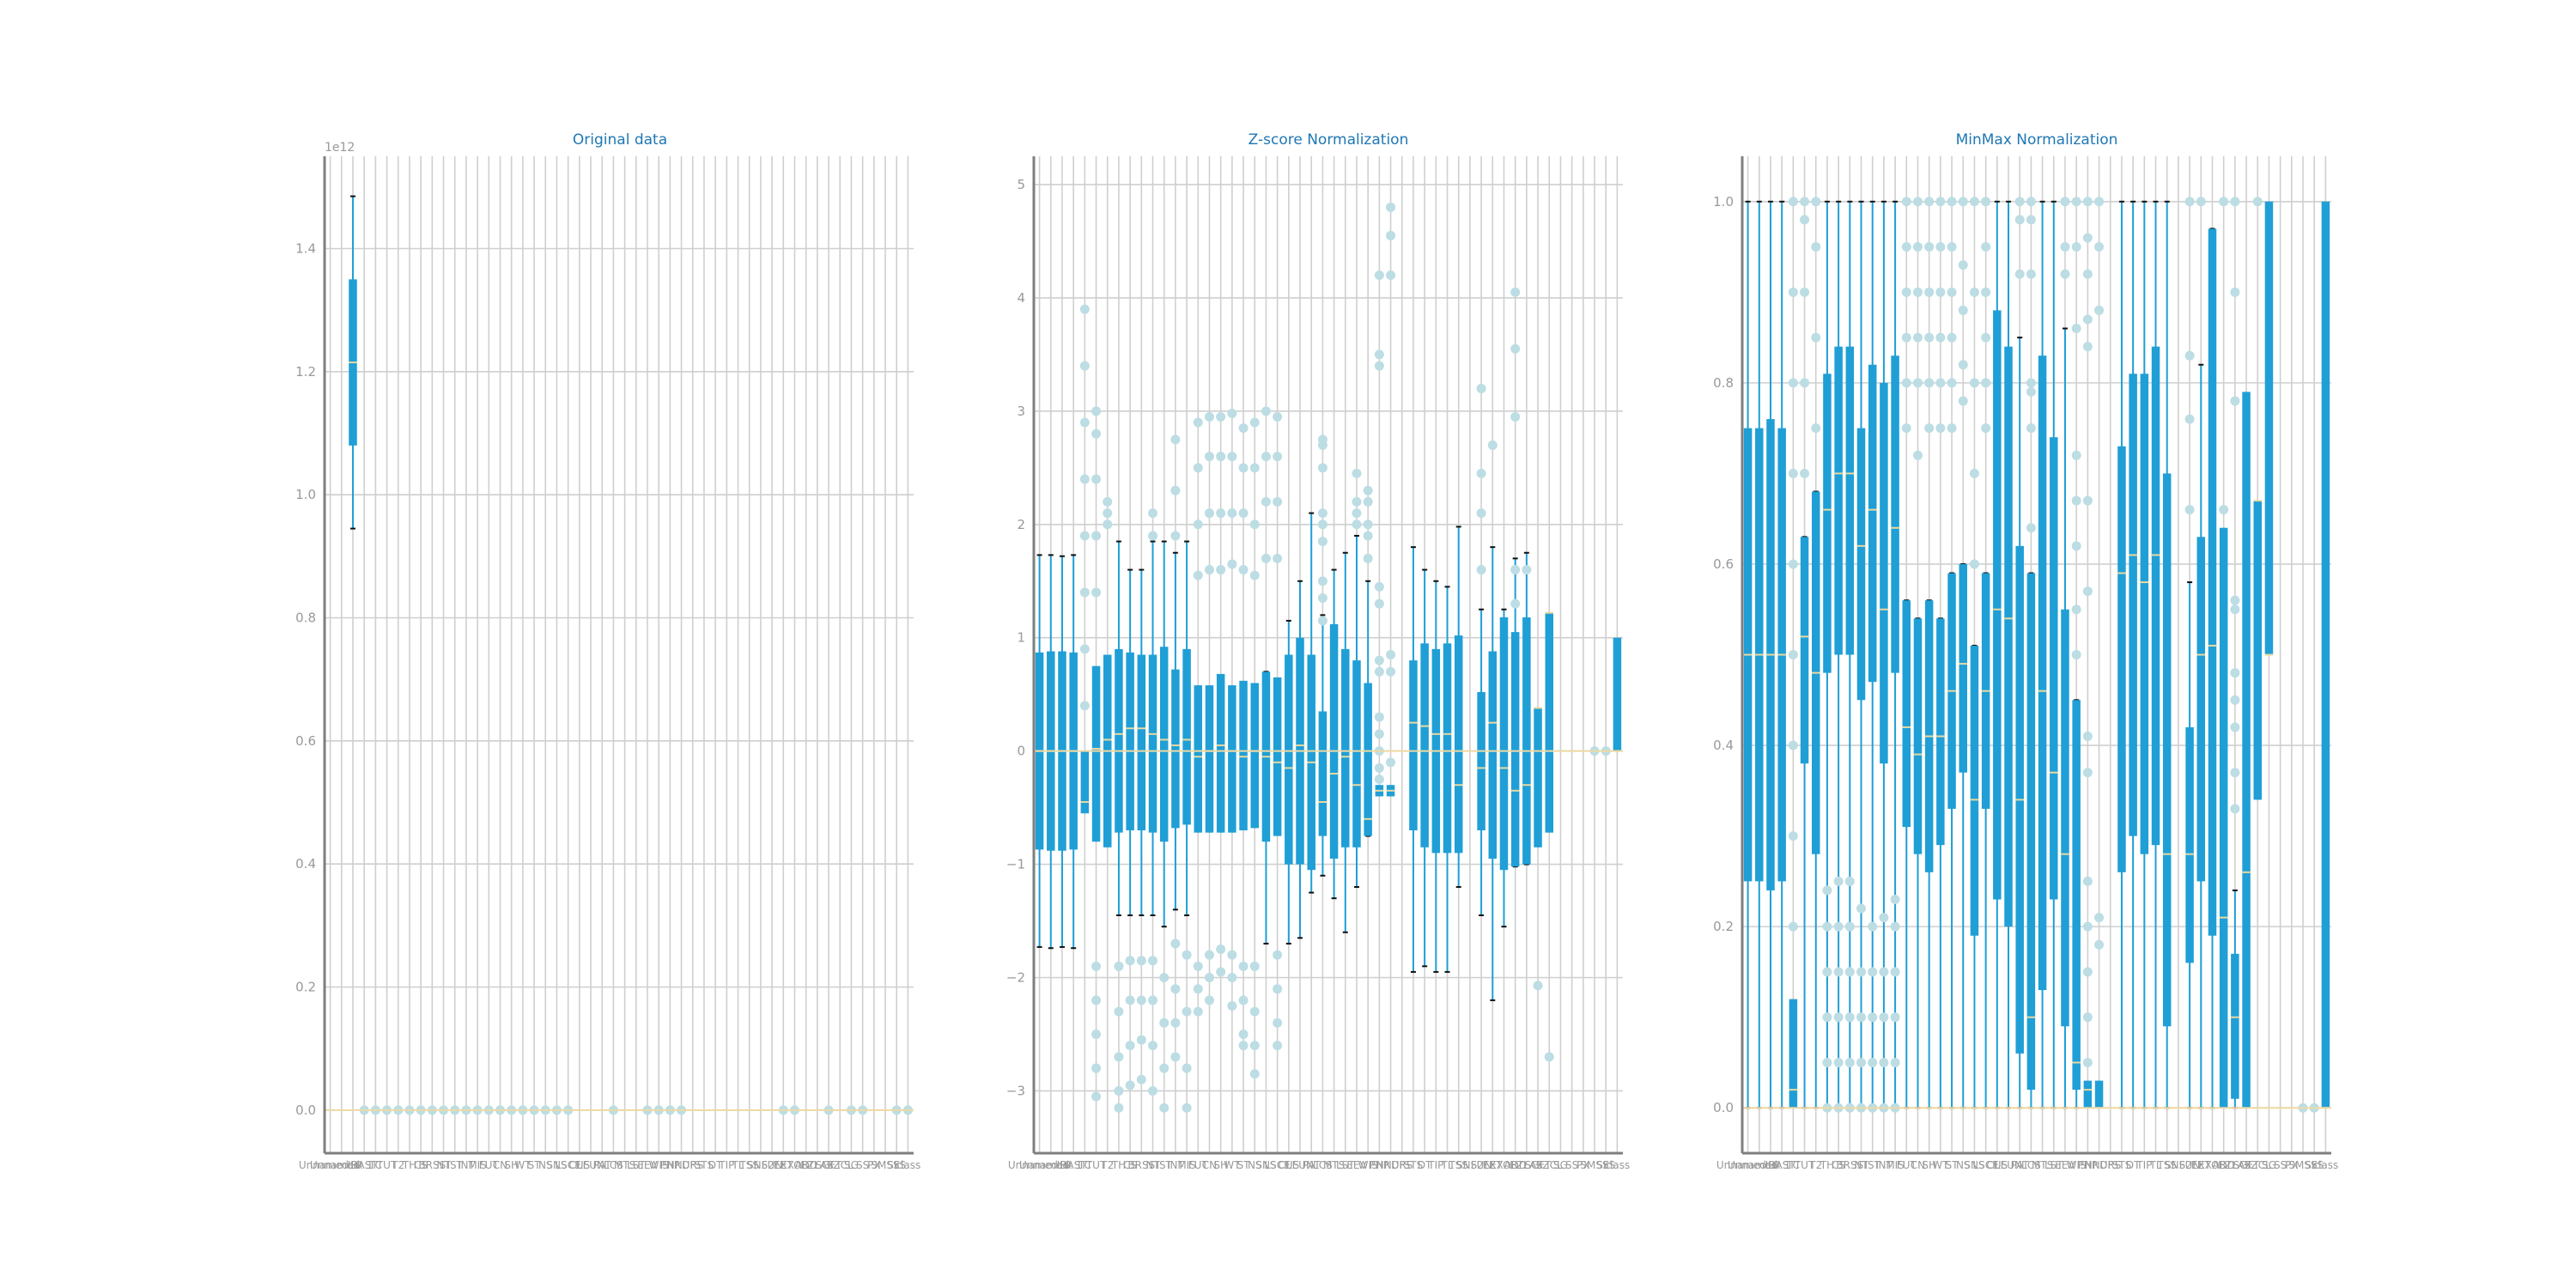 This screenshot has width=2576, height=1288. What do you see at coordinates (2037, 140) in the screenshot?
I see `chart-title: MinMax Normalization` at bounding box center [2037, 140].